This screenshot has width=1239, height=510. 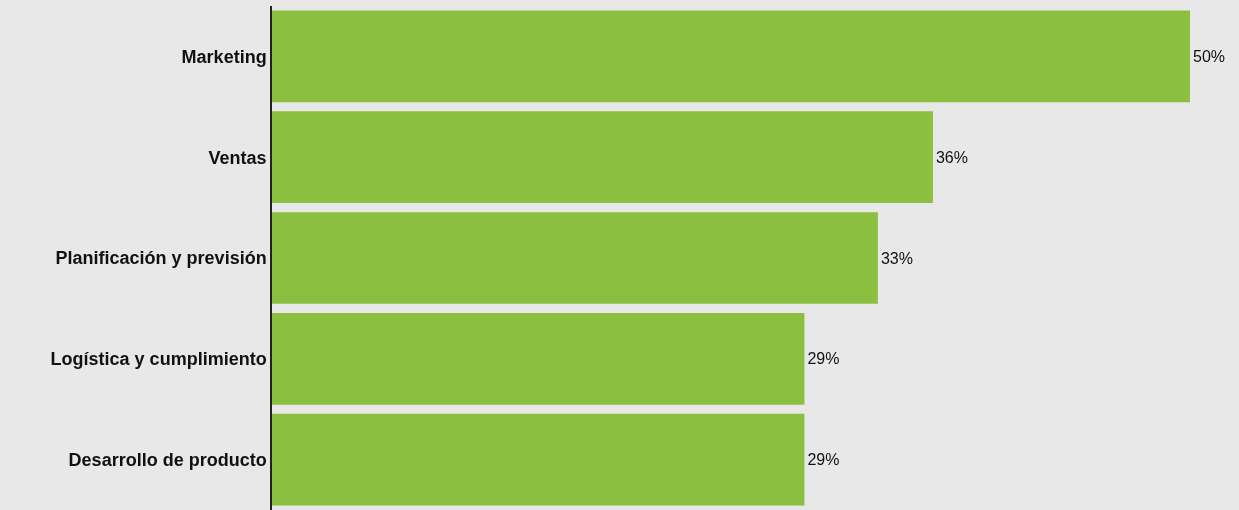 I want to click on y-tick-label: Logística y cumplimiento, so click(x=158, y=359).